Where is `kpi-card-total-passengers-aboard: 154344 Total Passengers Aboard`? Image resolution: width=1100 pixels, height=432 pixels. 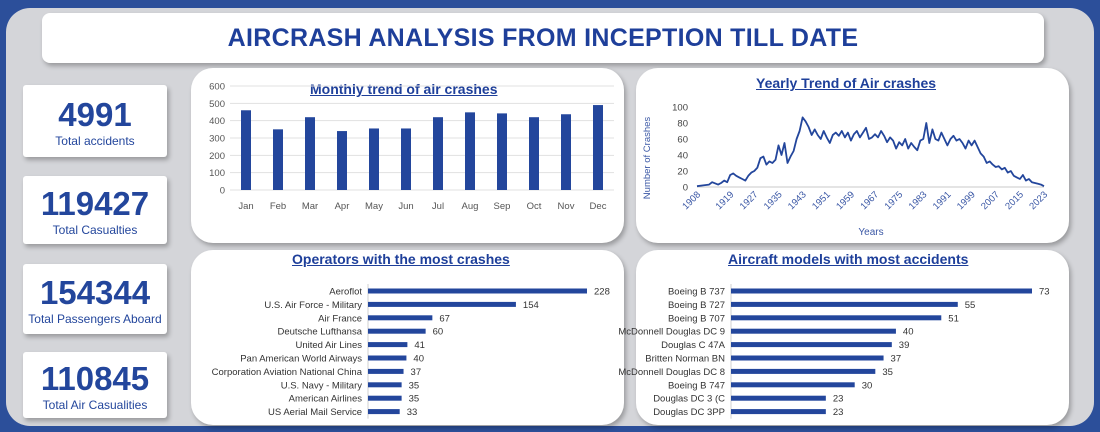 kpi-card-total-passengers-aboard: 154344 Total Passengers Aboard is located at coordinates (95, 299).